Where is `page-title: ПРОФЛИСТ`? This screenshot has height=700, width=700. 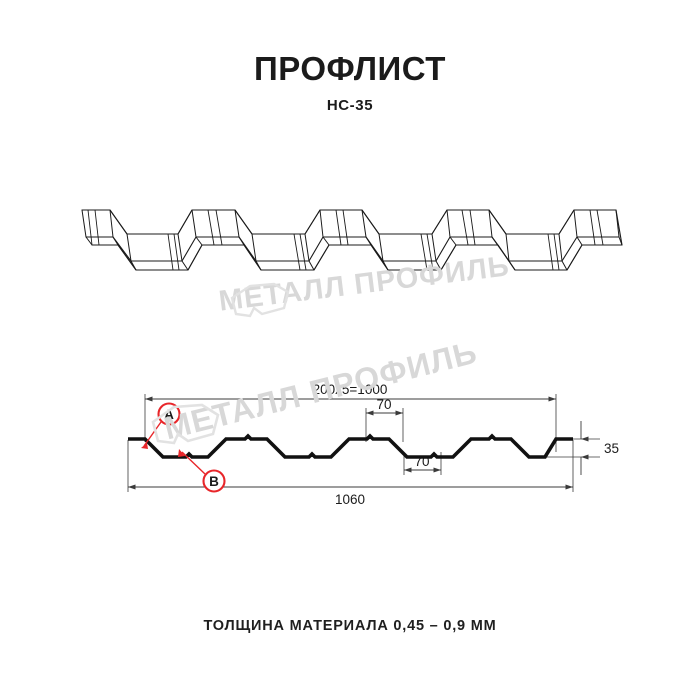
page-title: ПРОФЛИСТ is located at coordinates (350, 68).